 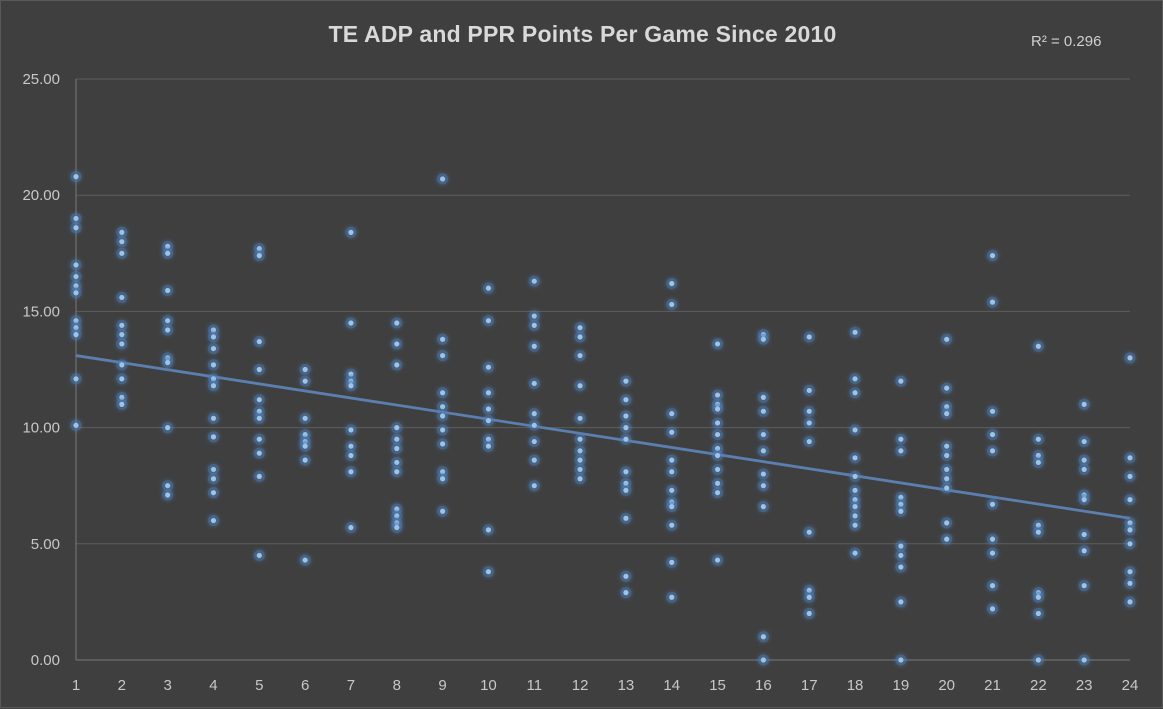 I want to click on y-tick-label: 10.00, so click(x=41, y=428).